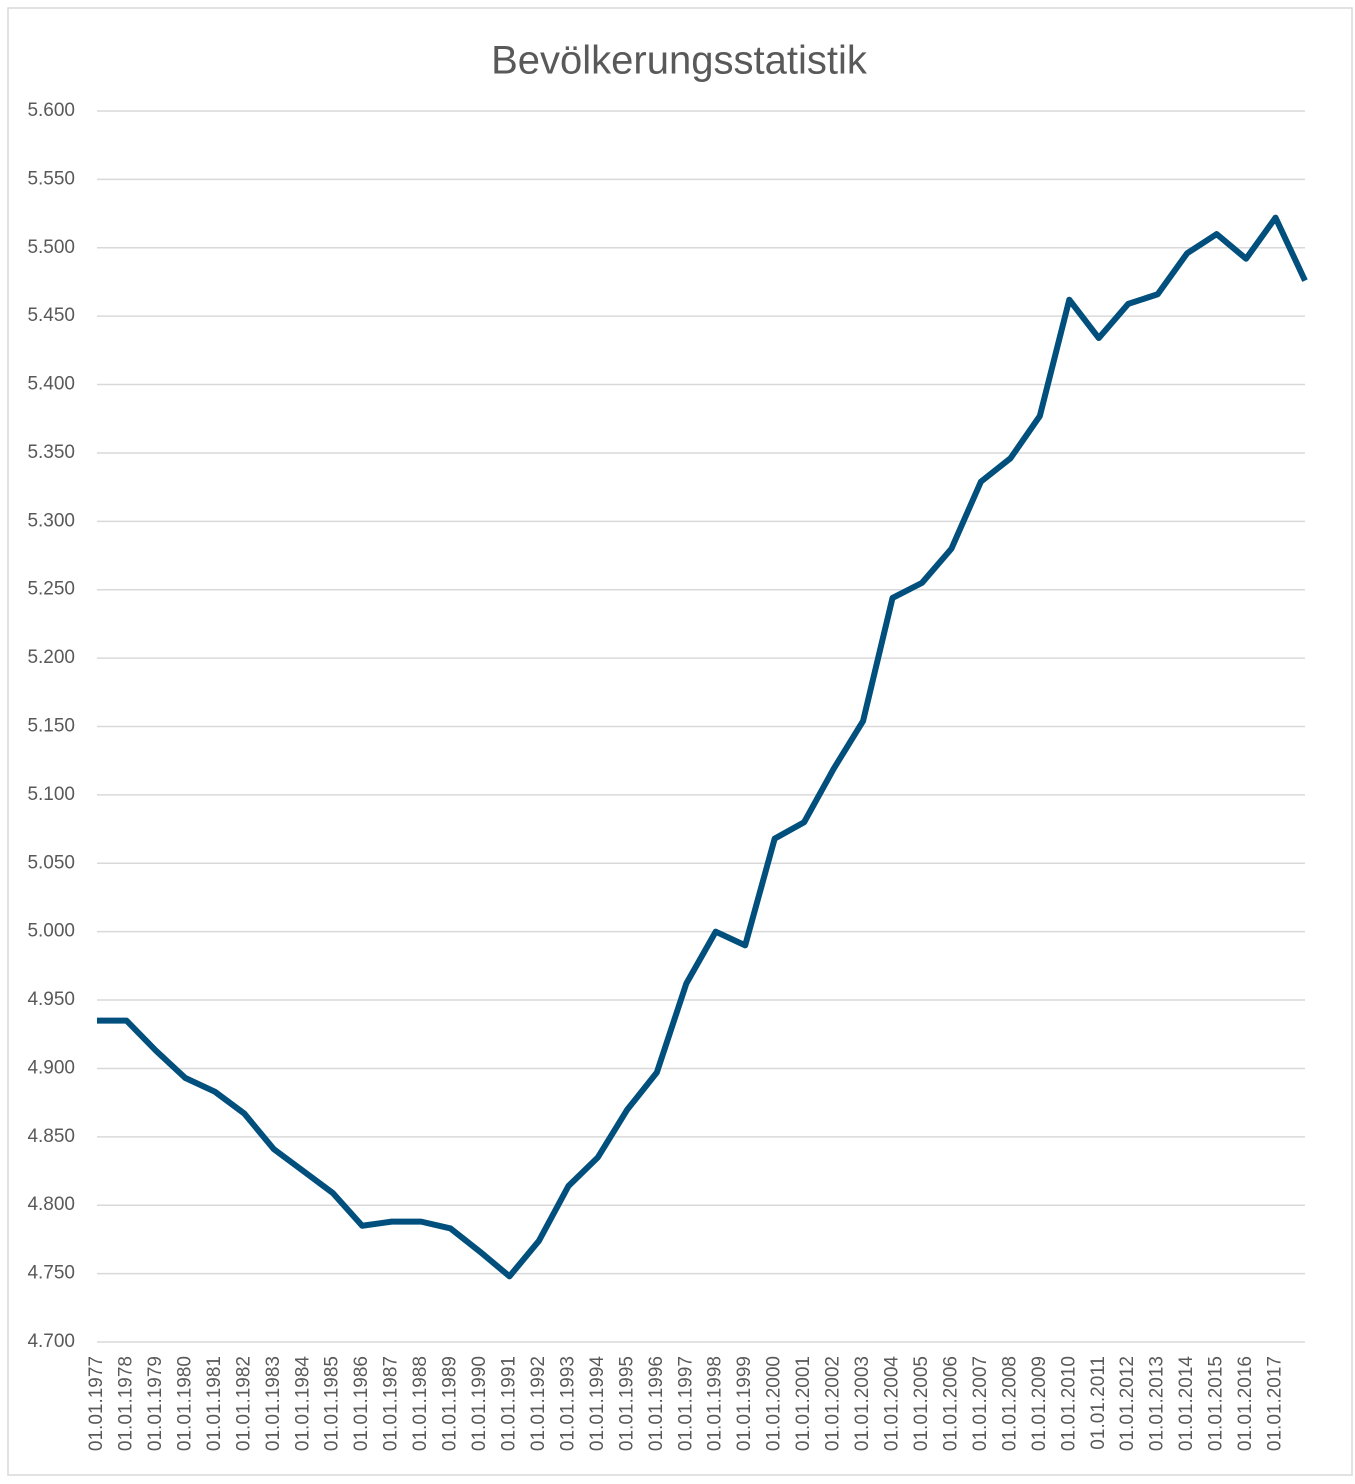 This screenshot has height=1484, width=1355. What do you see at coordinates (1127, 1403) in the screenshot?
I see `x-tick-label: 01.01.2012` at bounding box center [1127, 1403].